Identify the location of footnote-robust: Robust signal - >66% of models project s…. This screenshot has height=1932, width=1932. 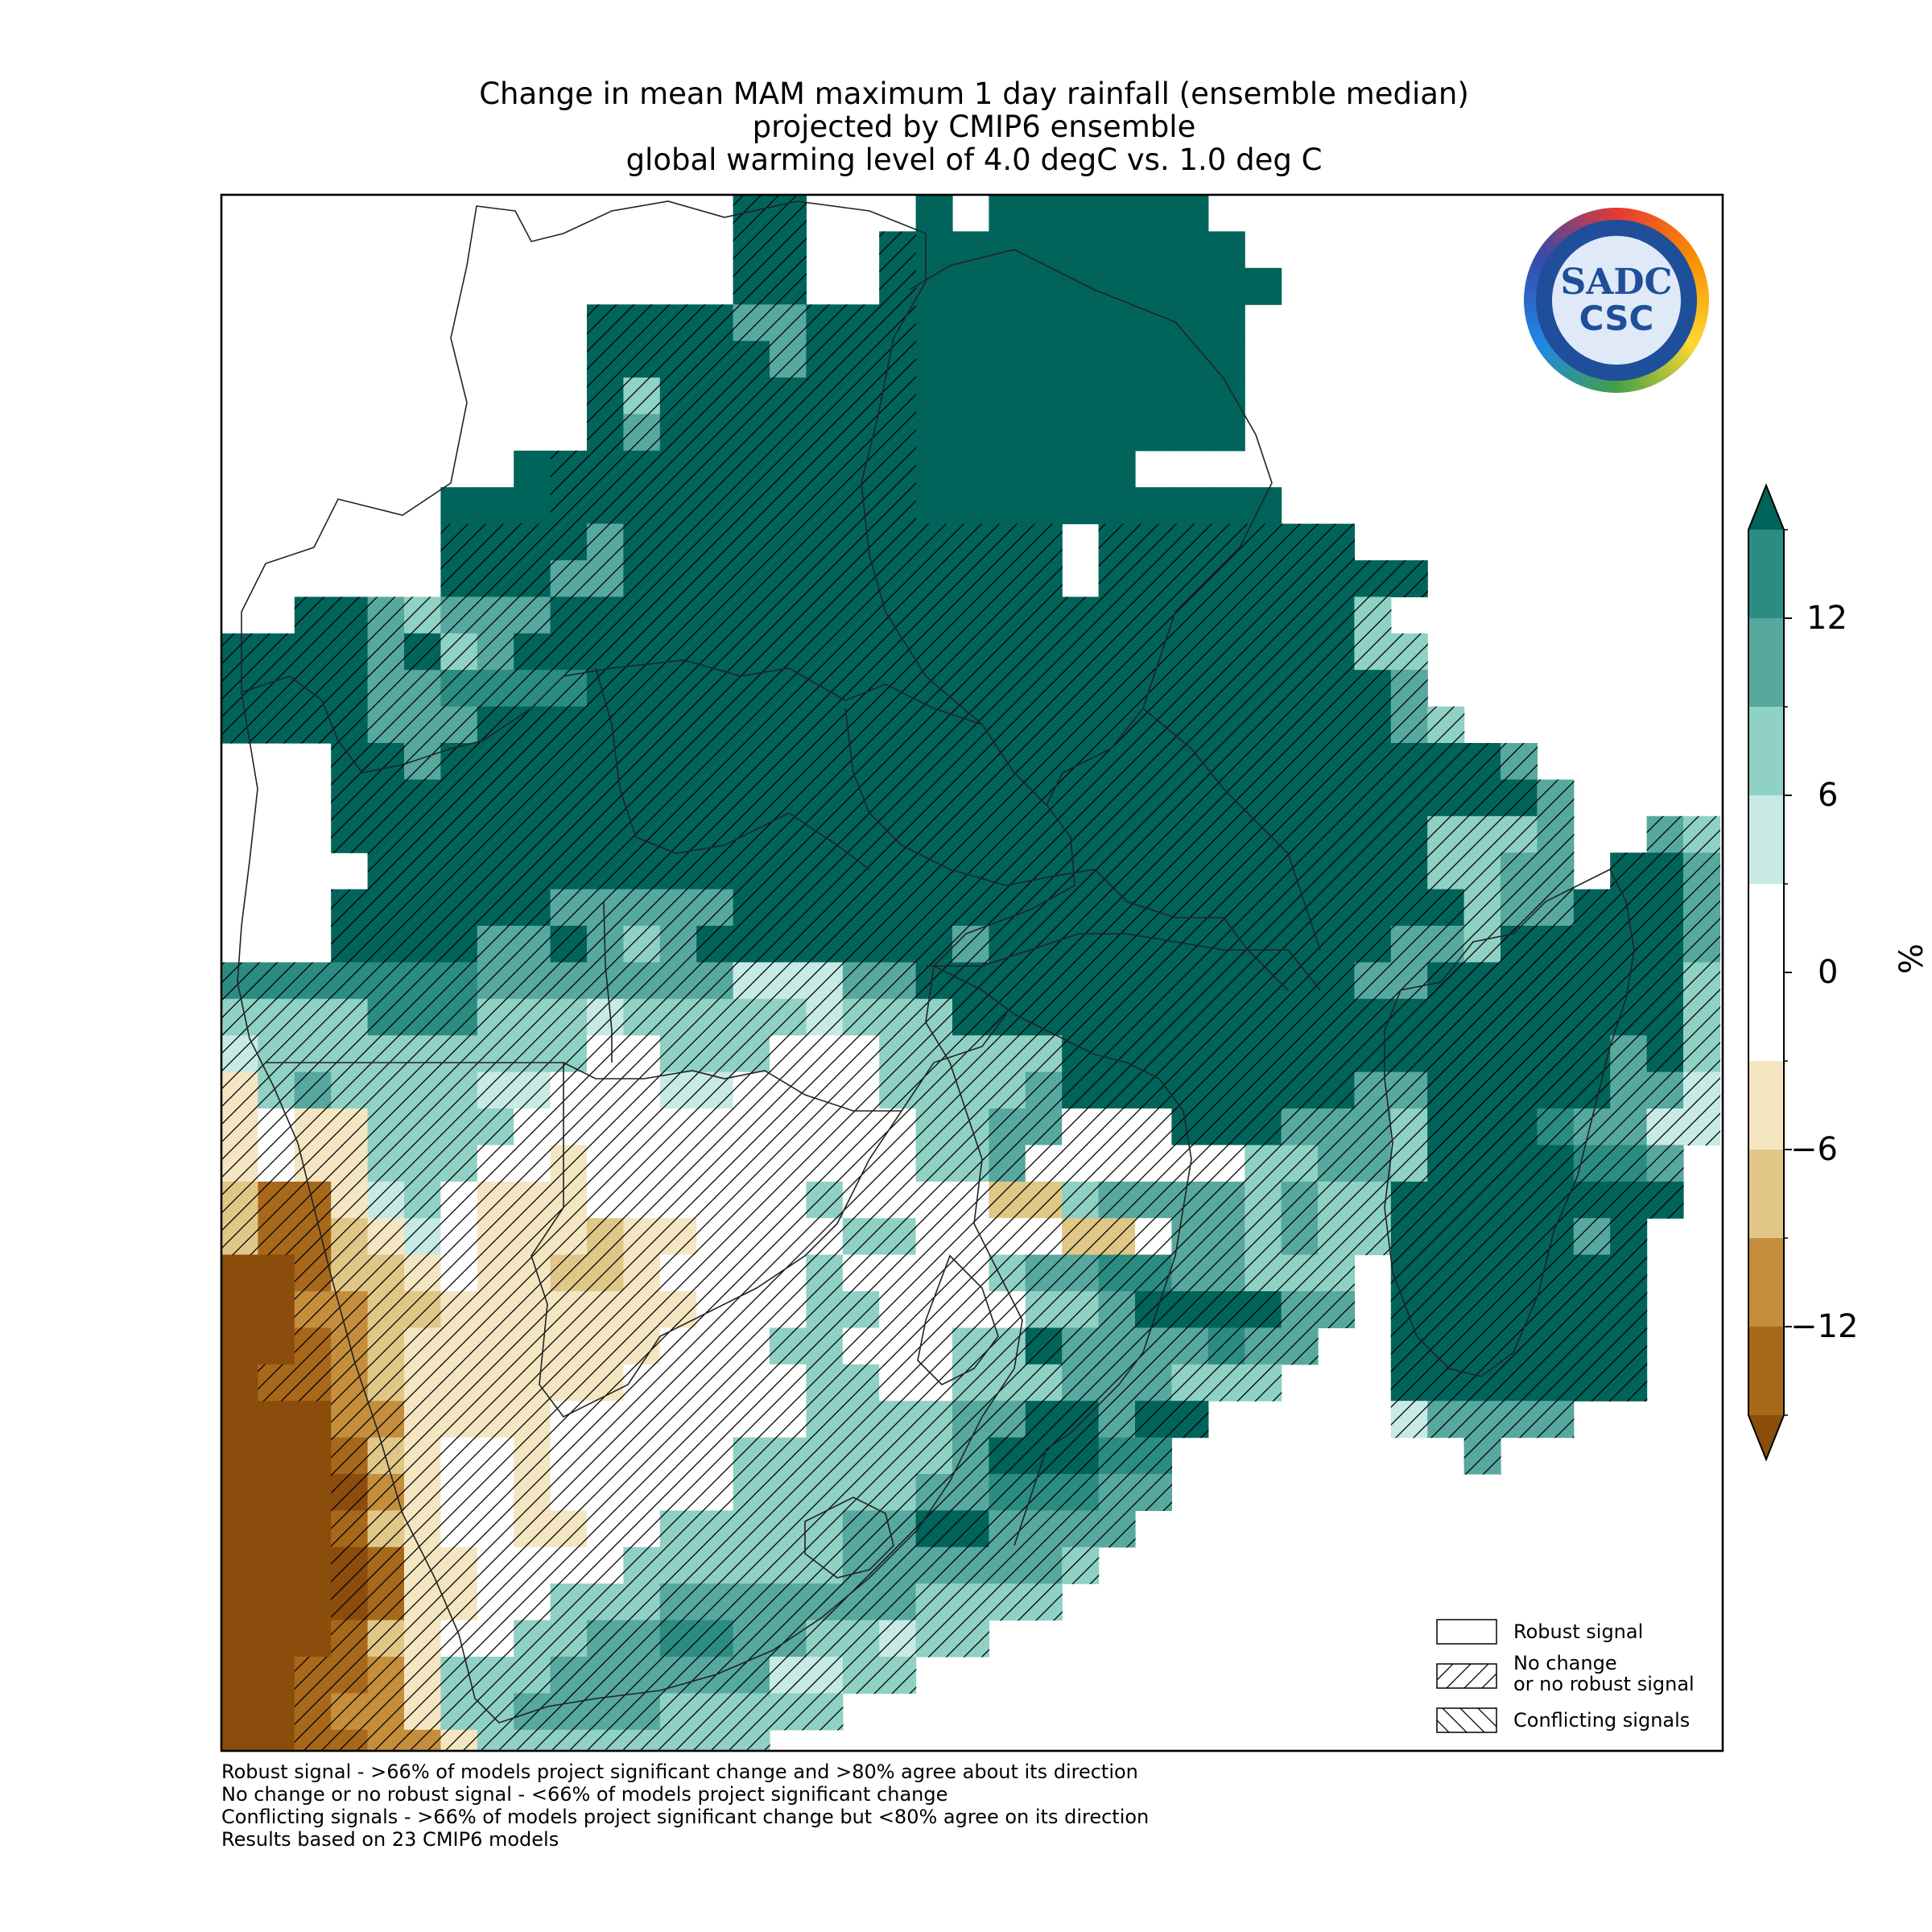
(679, 1772).